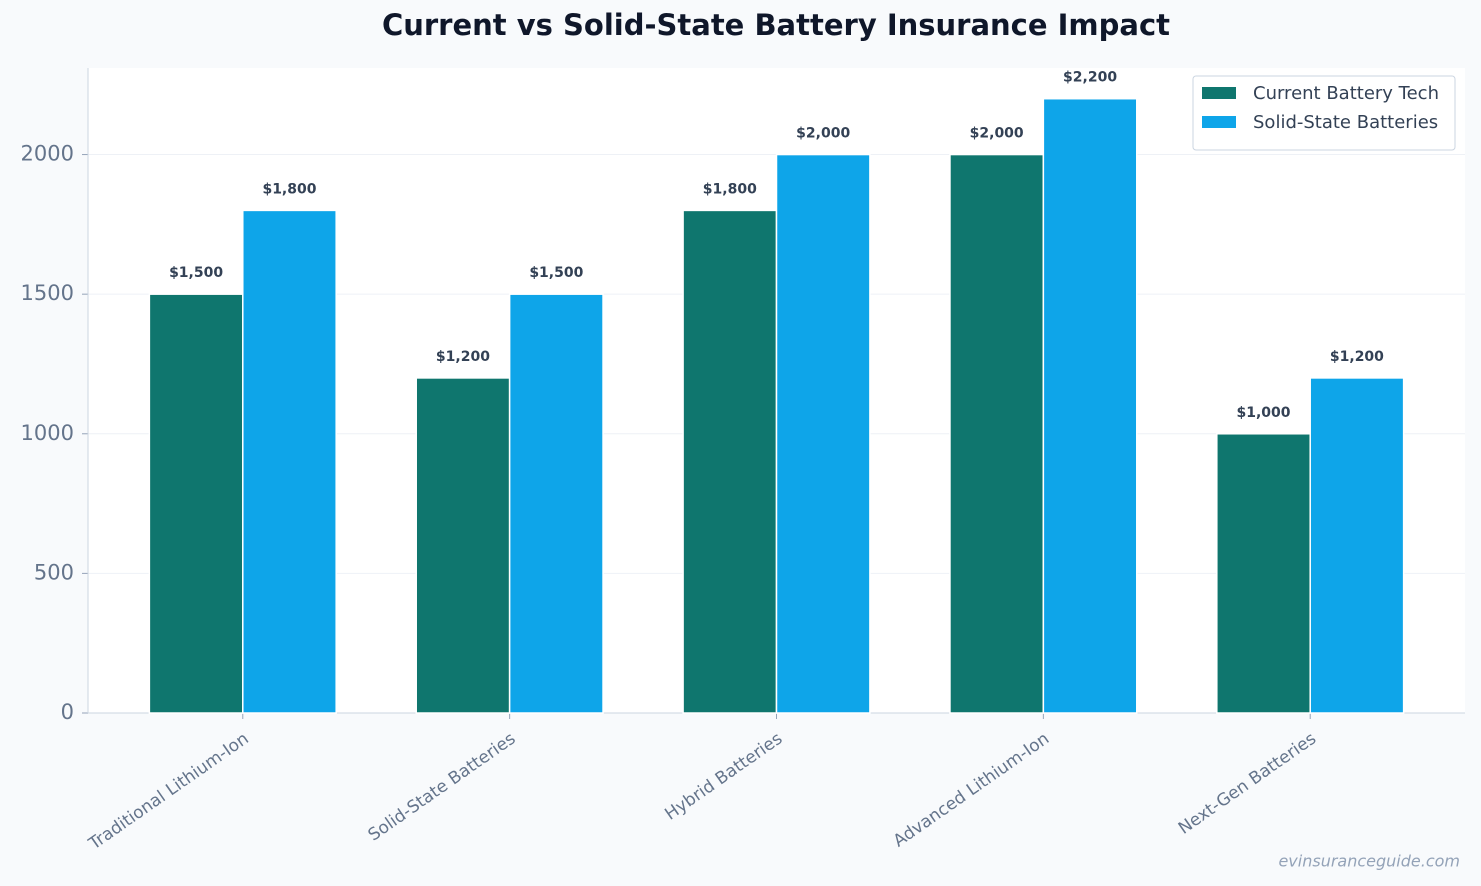  Describe the element at coordinates (1369, 861) in the screenshot. I see `watermark: evinsuranceguide.com` at that location.